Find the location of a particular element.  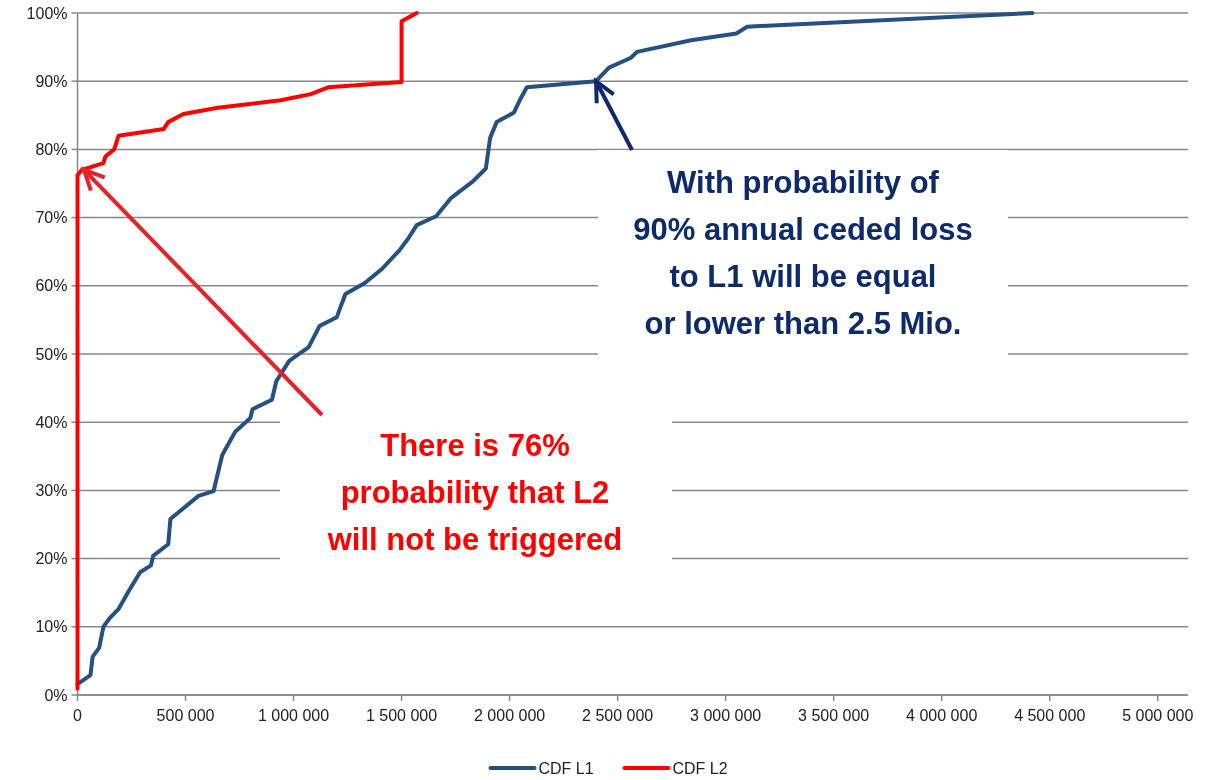

y-tick-label: 40% is located at coordinates (51, 422).